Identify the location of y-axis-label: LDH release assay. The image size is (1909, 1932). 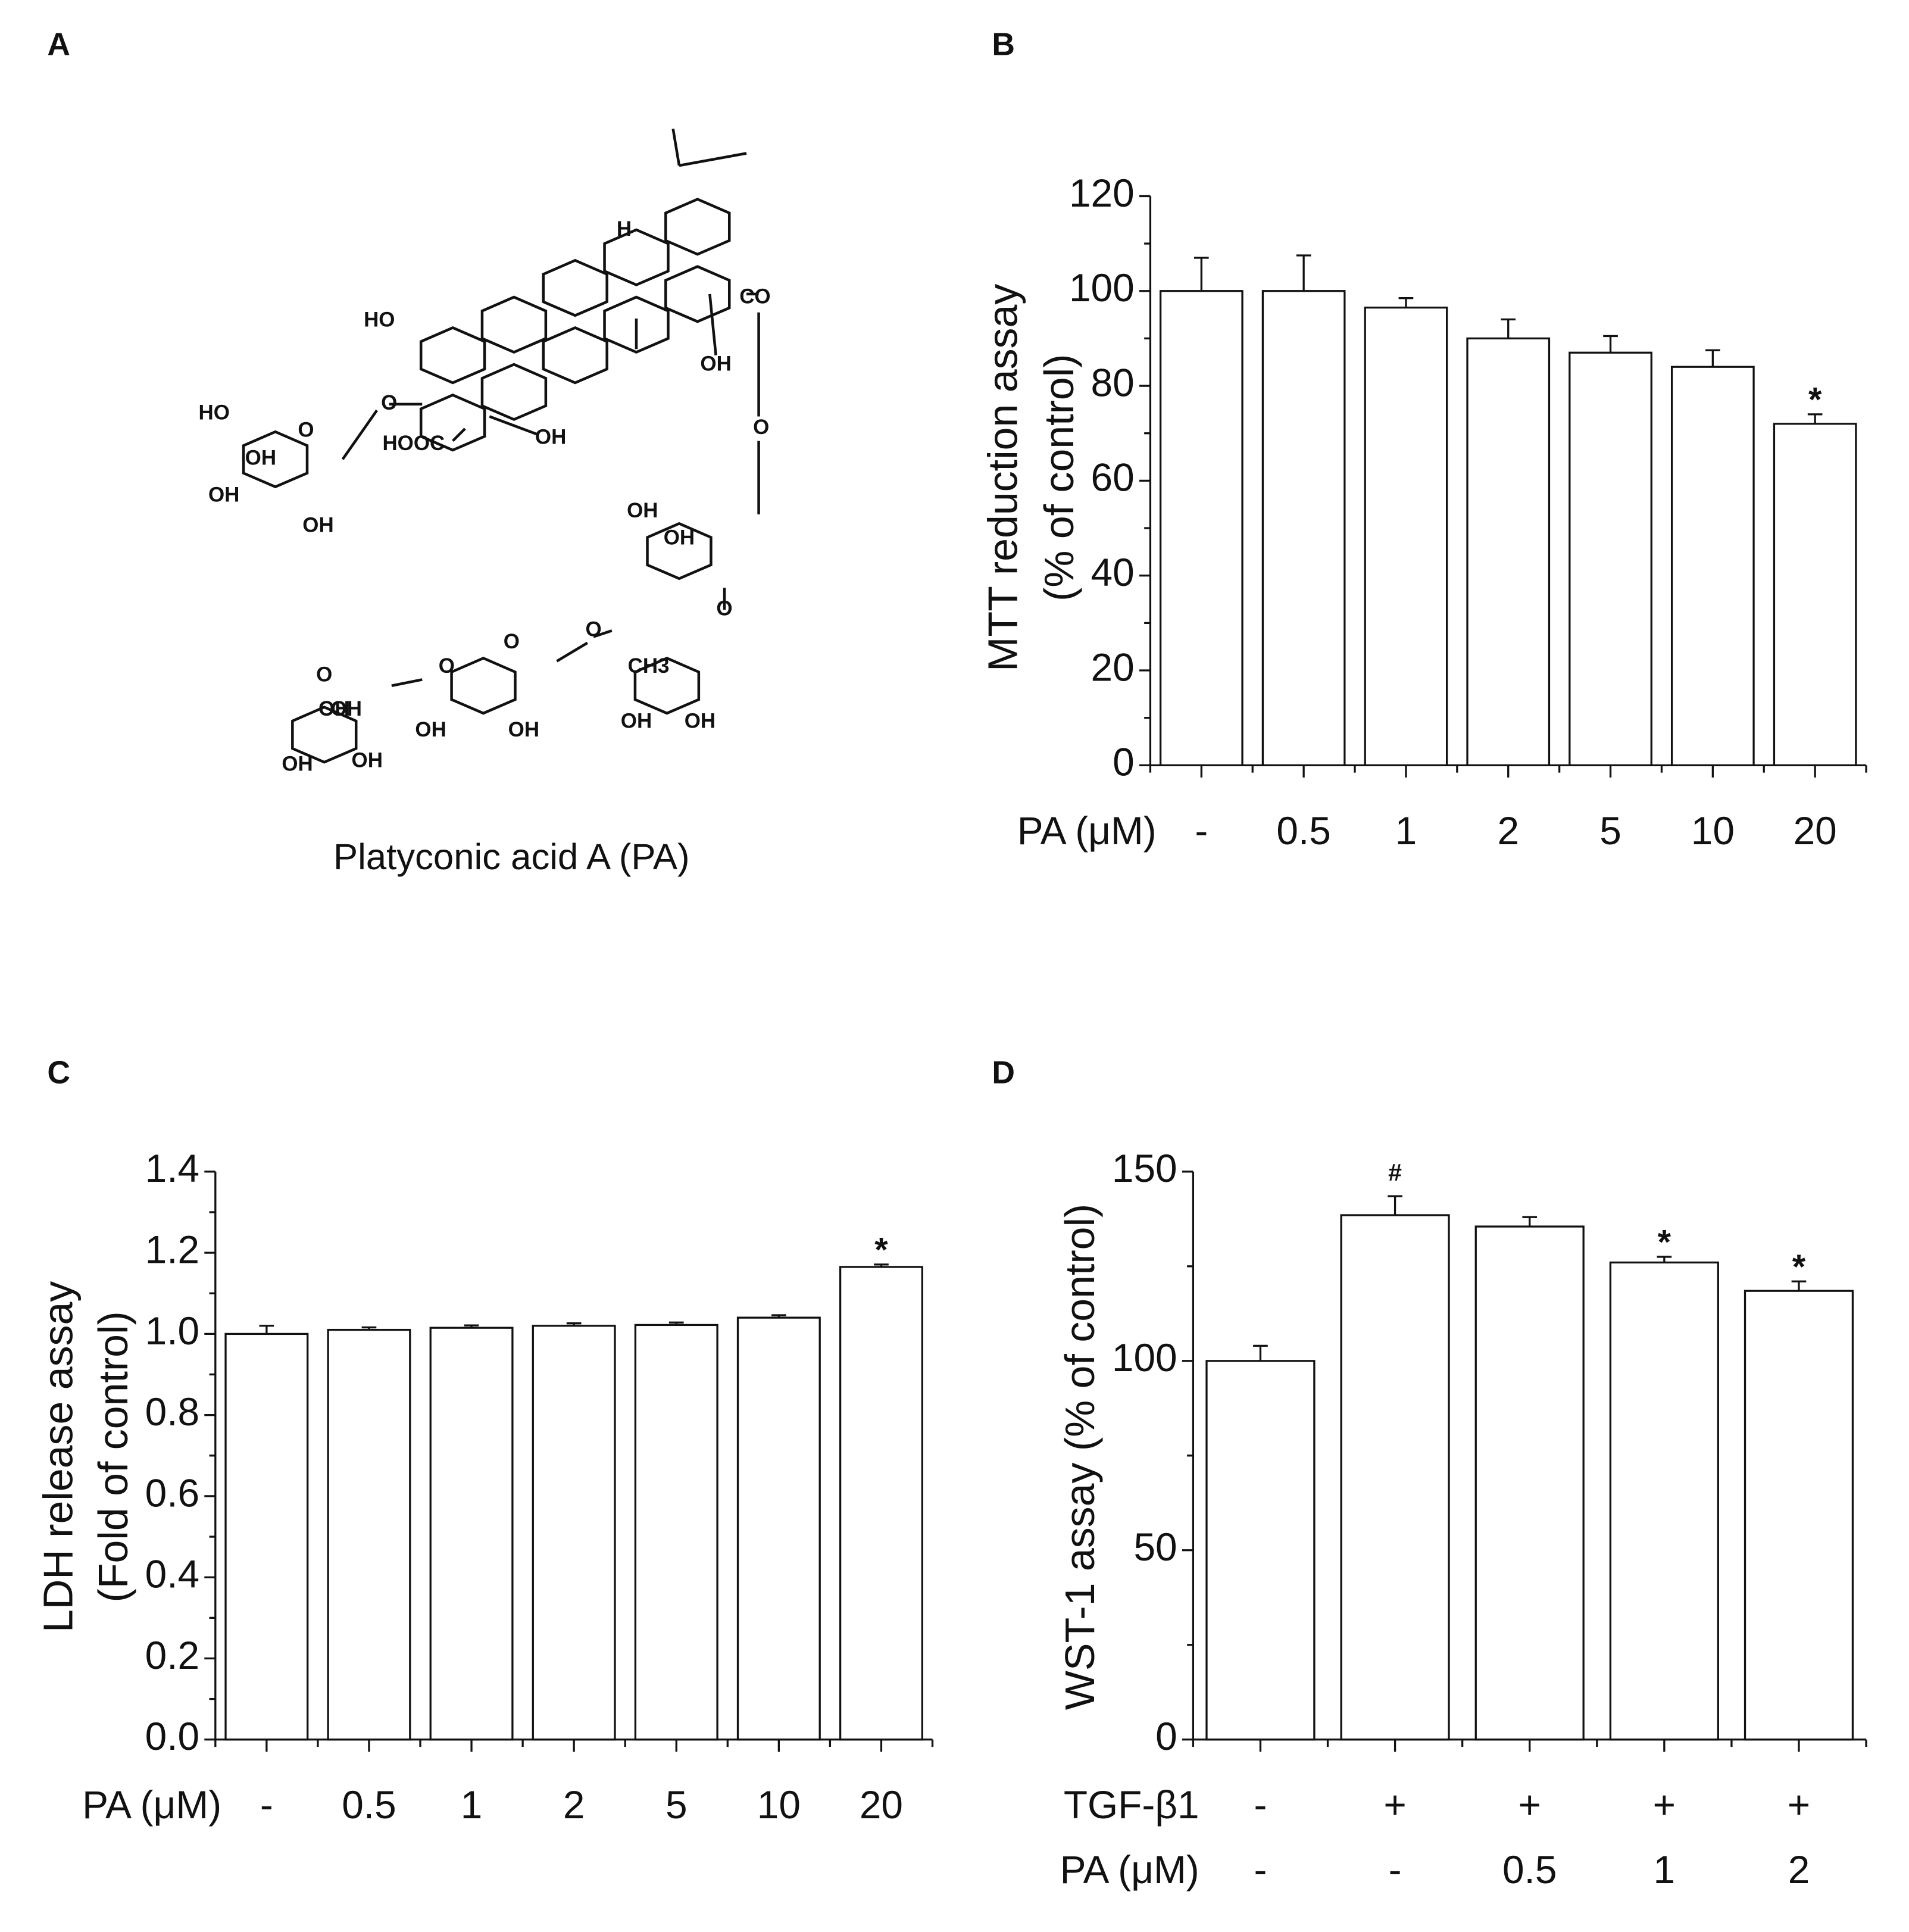
(58, 1457).